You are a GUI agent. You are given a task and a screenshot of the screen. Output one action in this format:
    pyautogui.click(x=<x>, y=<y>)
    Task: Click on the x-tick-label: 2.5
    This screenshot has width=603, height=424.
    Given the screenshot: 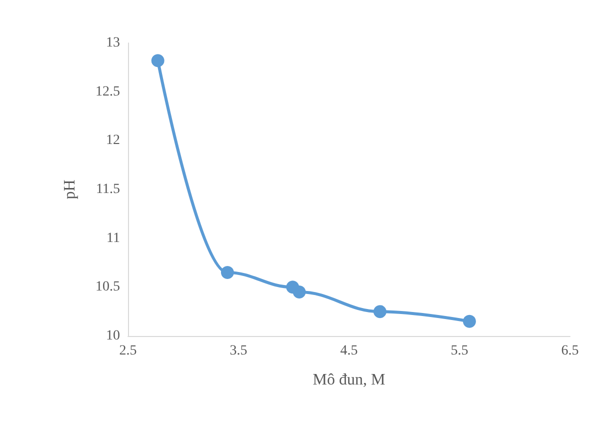 What is the action you would take?
    pyautogui.click(x=128, y=351)
    